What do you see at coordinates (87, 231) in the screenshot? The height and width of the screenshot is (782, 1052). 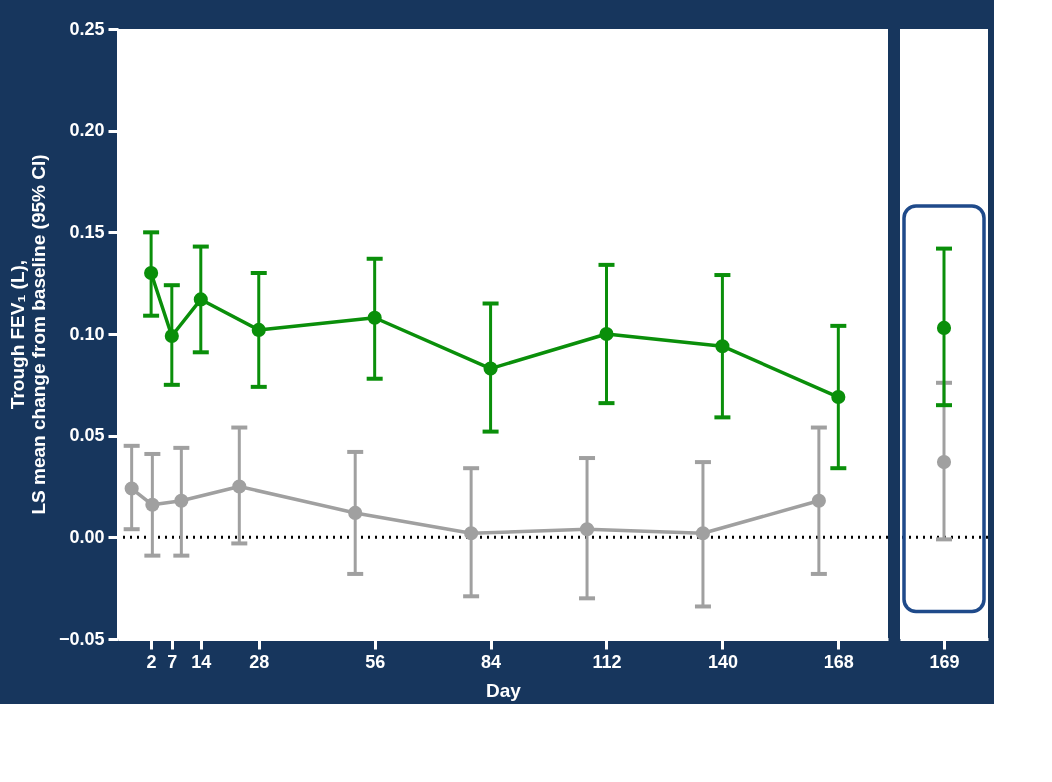 I see `y-tick-label: 0.15` at bounding box center [87, 231].